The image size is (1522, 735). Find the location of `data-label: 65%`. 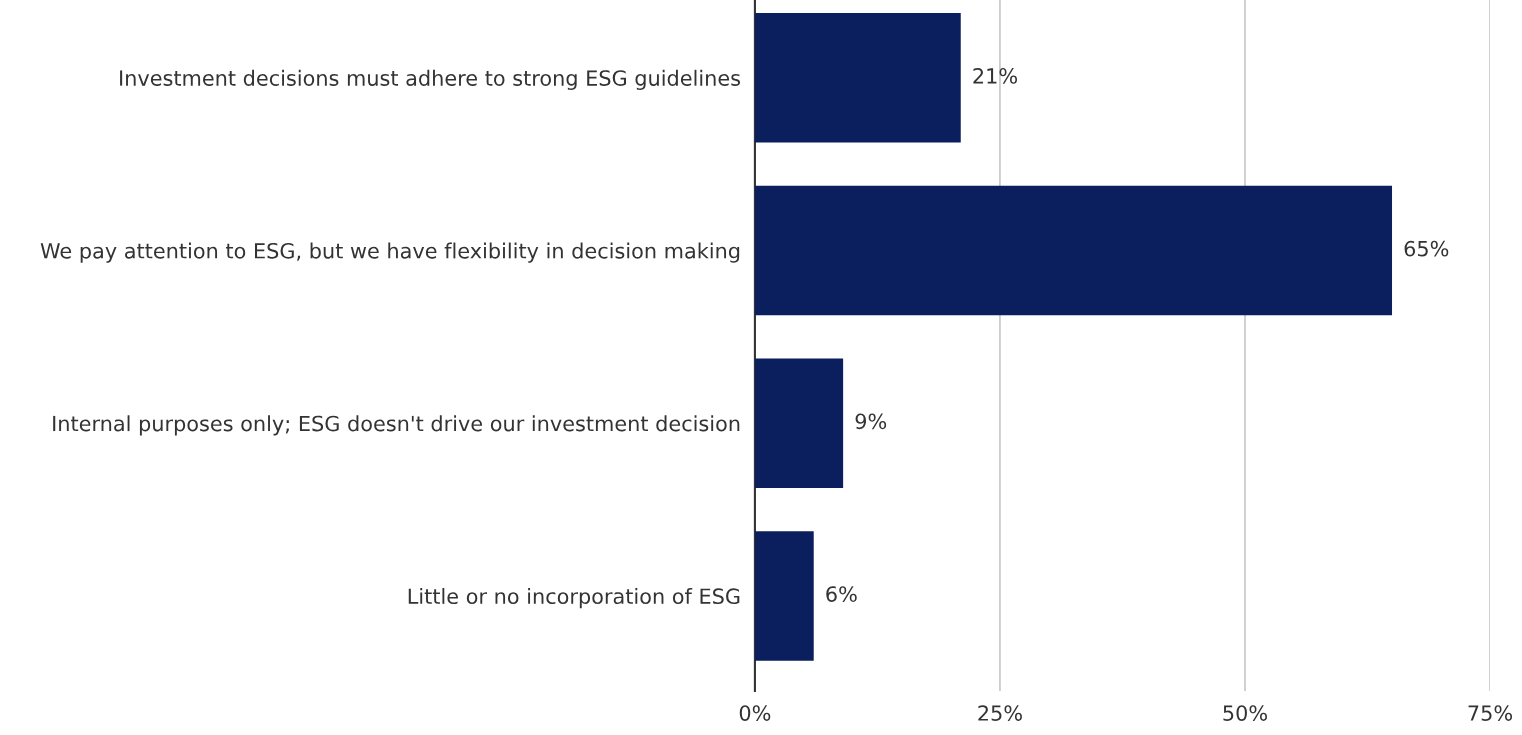

data-label: 65% is located at coordinates (1426, 248).